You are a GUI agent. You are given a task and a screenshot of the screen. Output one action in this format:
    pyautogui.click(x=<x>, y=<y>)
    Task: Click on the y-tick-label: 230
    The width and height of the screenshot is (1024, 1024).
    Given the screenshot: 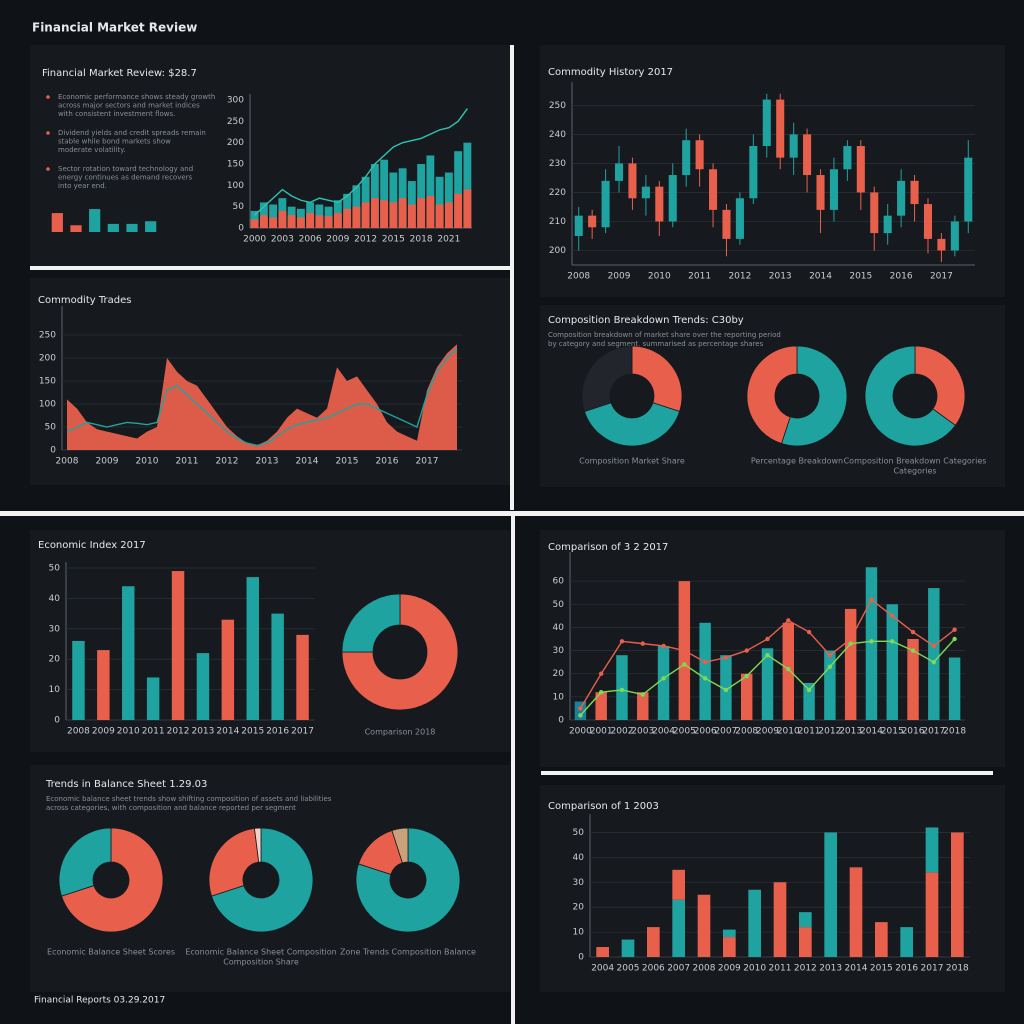 What is the action you would take?
    pyautogui.click(x=557, y=164)
    